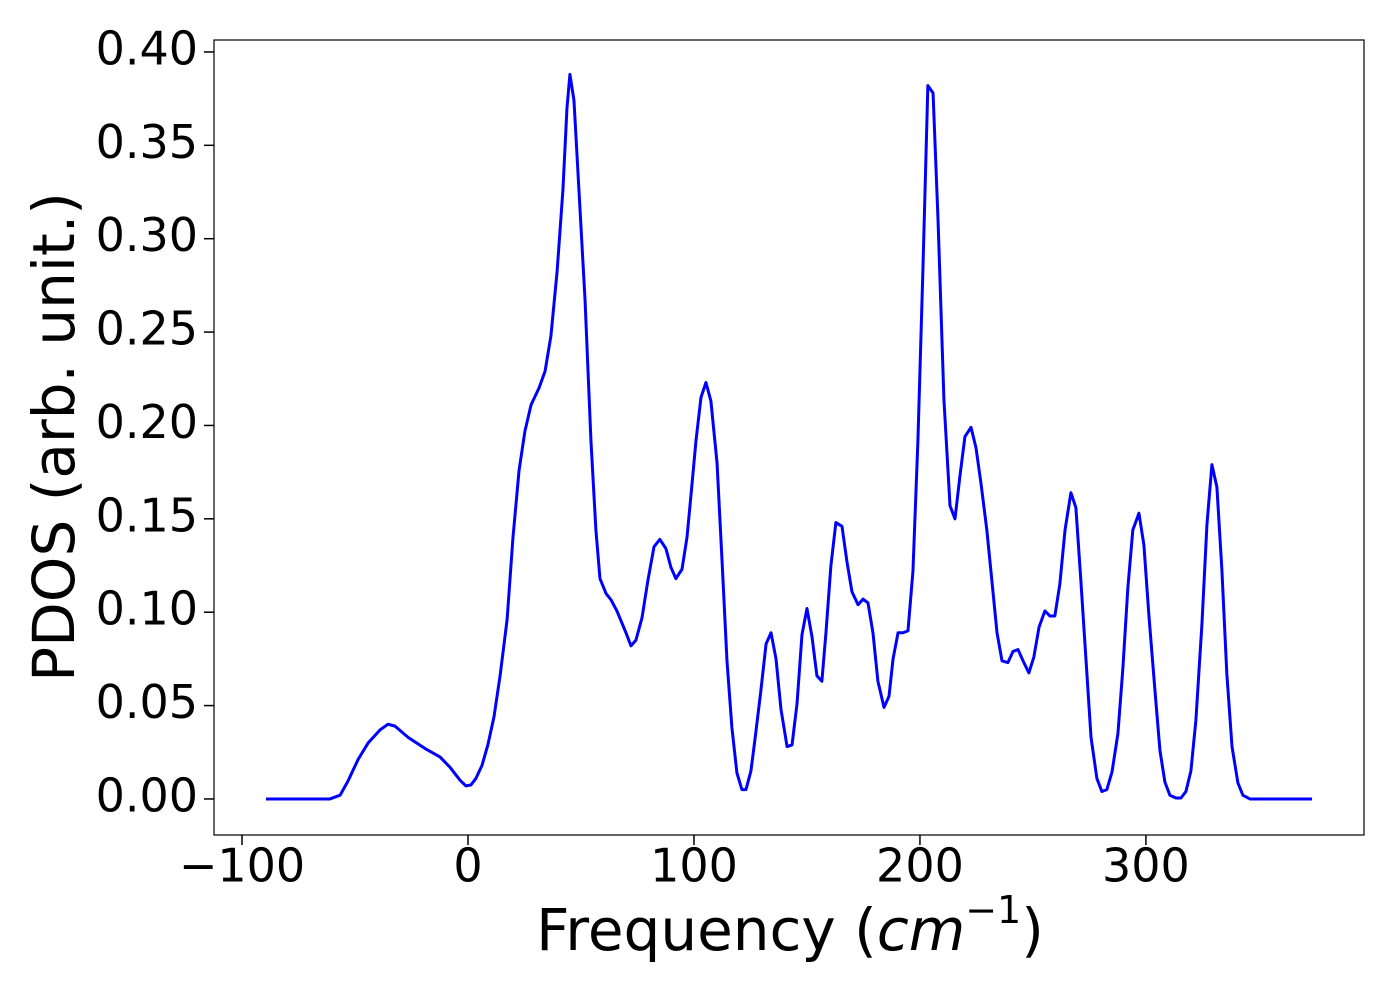 This screenshot has height=1000, width=1400. I want to click on y-tick-label: 0.05, so click(147, 702).